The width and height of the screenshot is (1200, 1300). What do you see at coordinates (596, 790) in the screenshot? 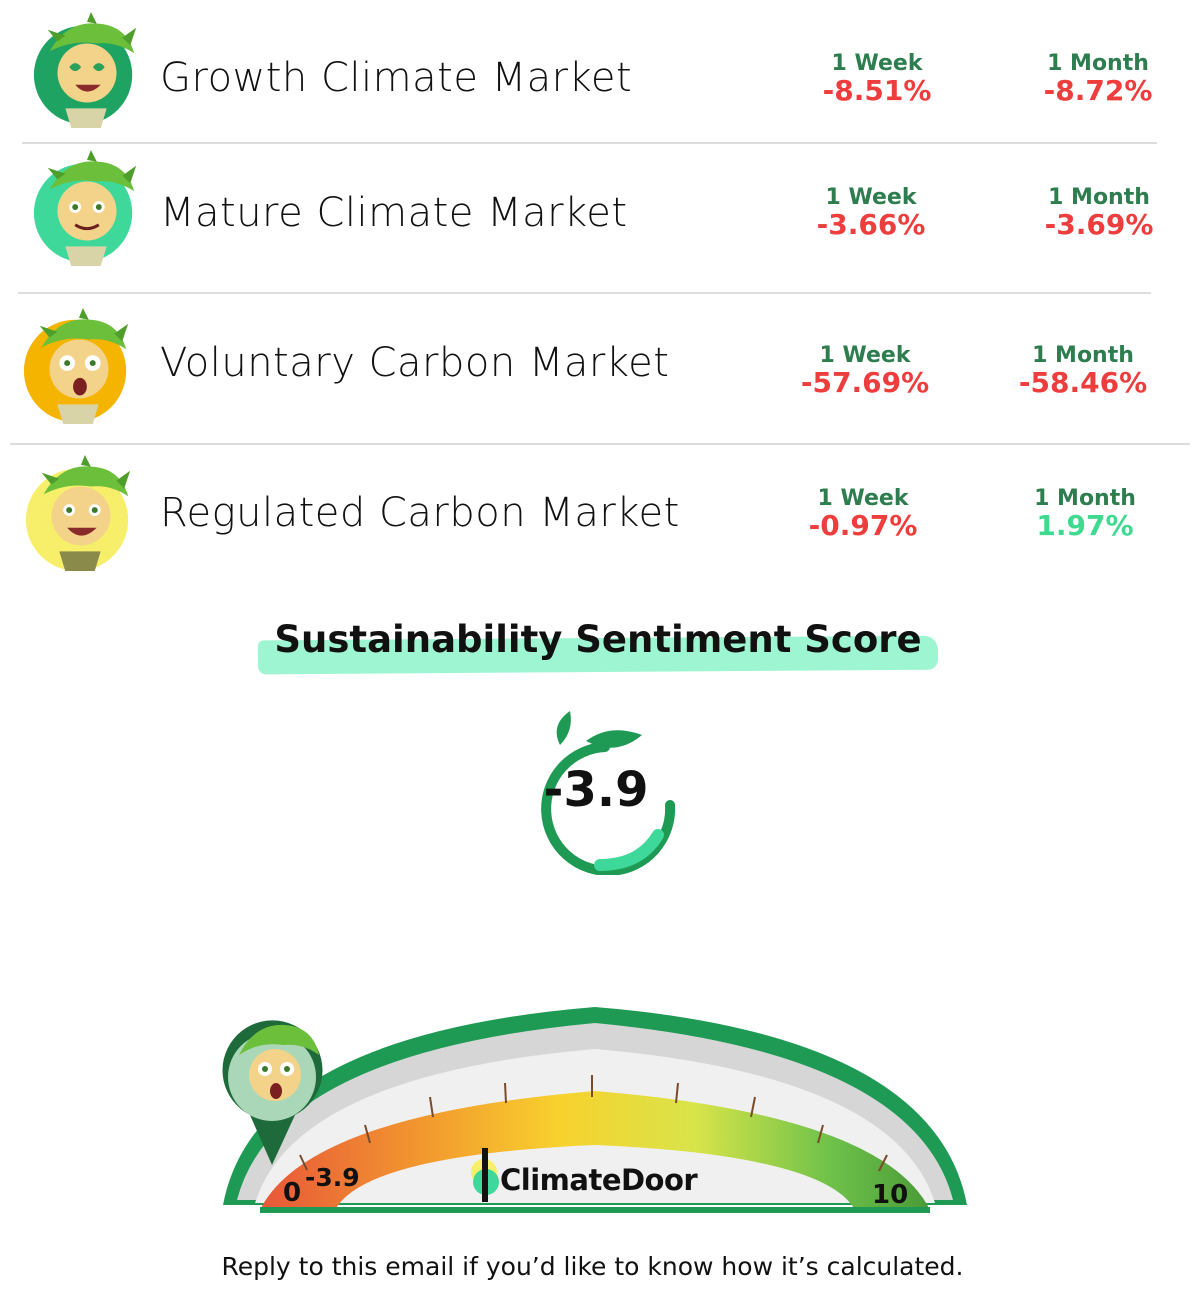
I see `sentiment-score-value: -3.9` at bounding box center [596, 790].